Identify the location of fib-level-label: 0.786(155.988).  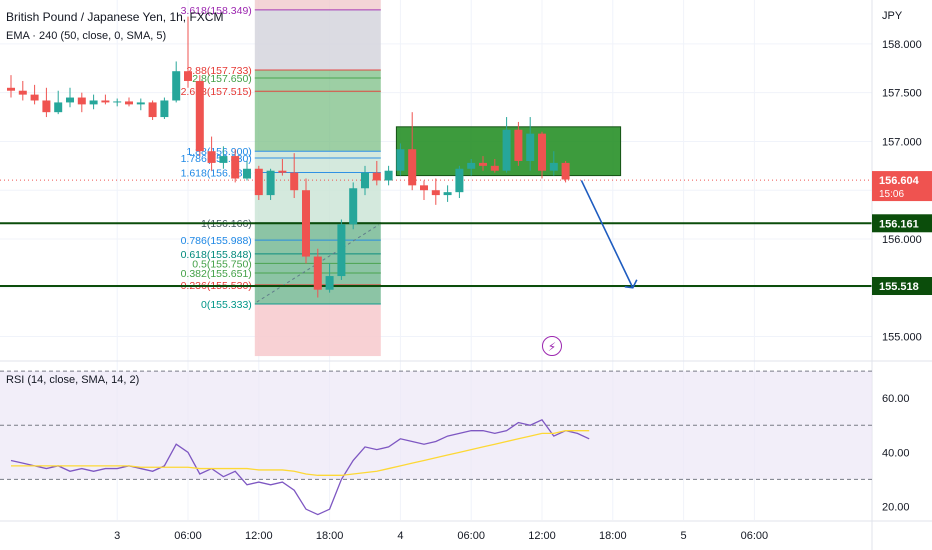
(216, 241).